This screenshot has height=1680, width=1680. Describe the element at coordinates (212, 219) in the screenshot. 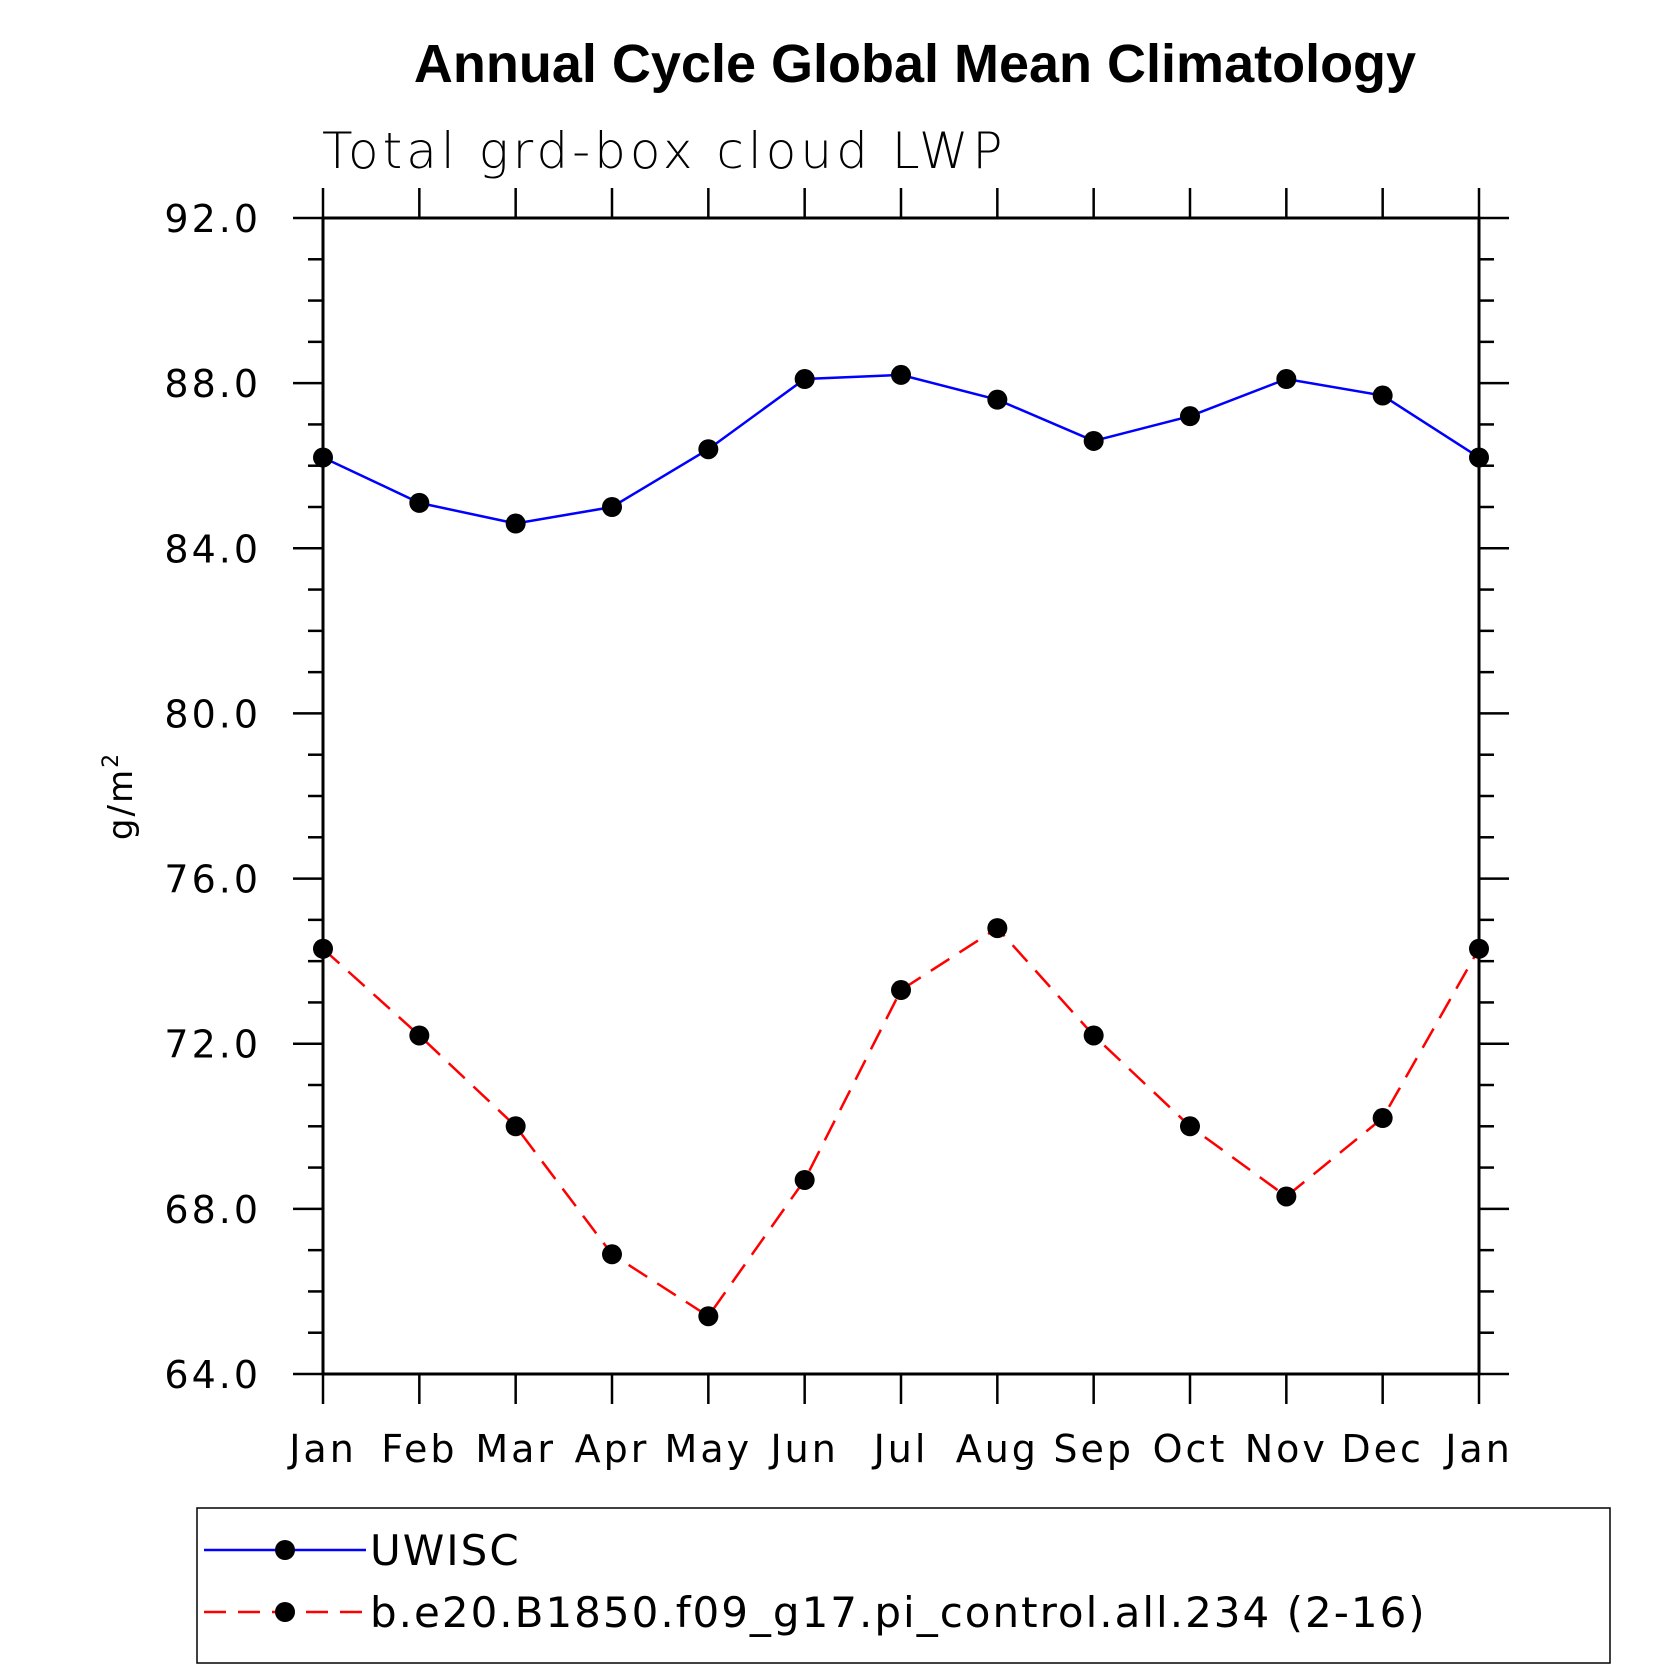

I see `y-tick-label: 92.0` at that location.